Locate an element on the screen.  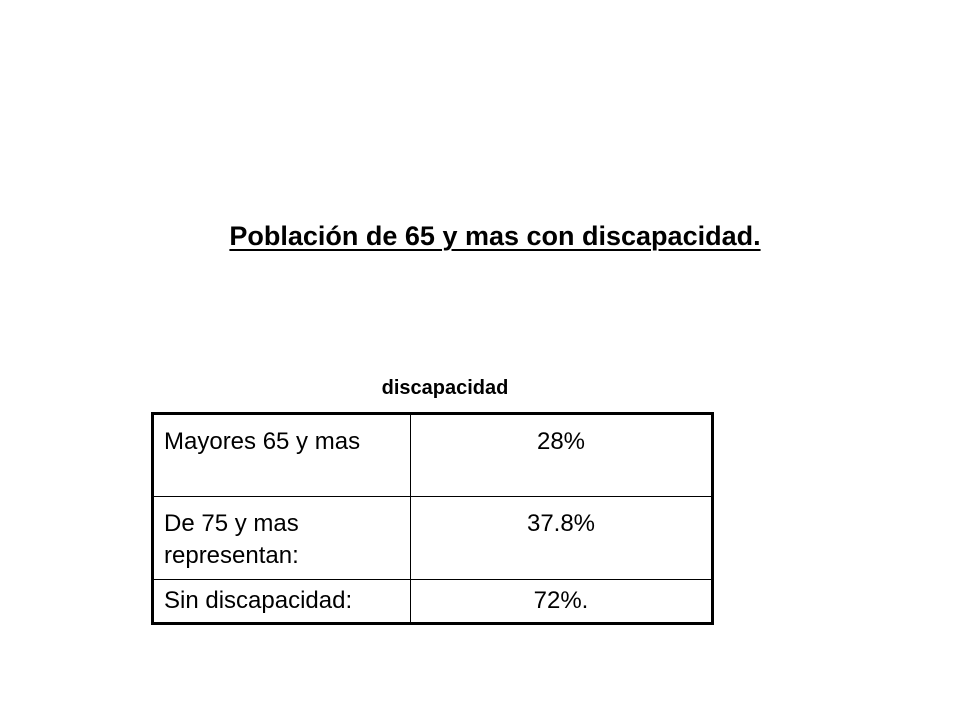
row-label: De 75 y mas representan: is located at coordinates (281, 538).